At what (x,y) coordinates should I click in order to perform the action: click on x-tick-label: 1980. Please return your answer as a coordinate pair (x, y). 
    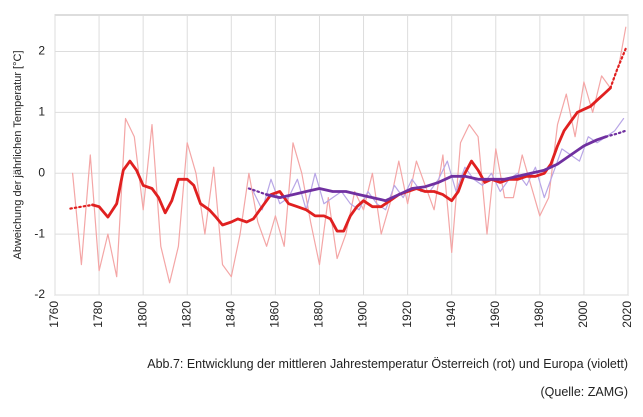
    Looking at the image, I should click on (539, 314).